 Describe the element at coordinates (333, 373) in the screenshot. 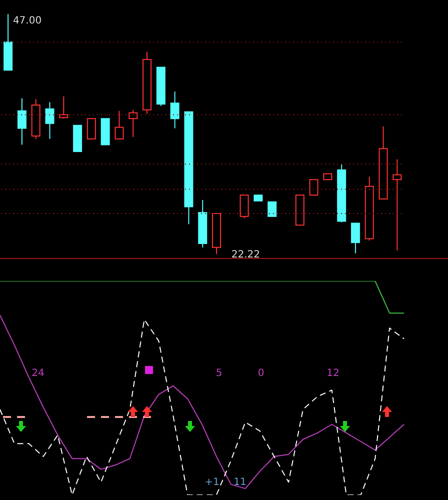

I see `annotation: 12` at that location.